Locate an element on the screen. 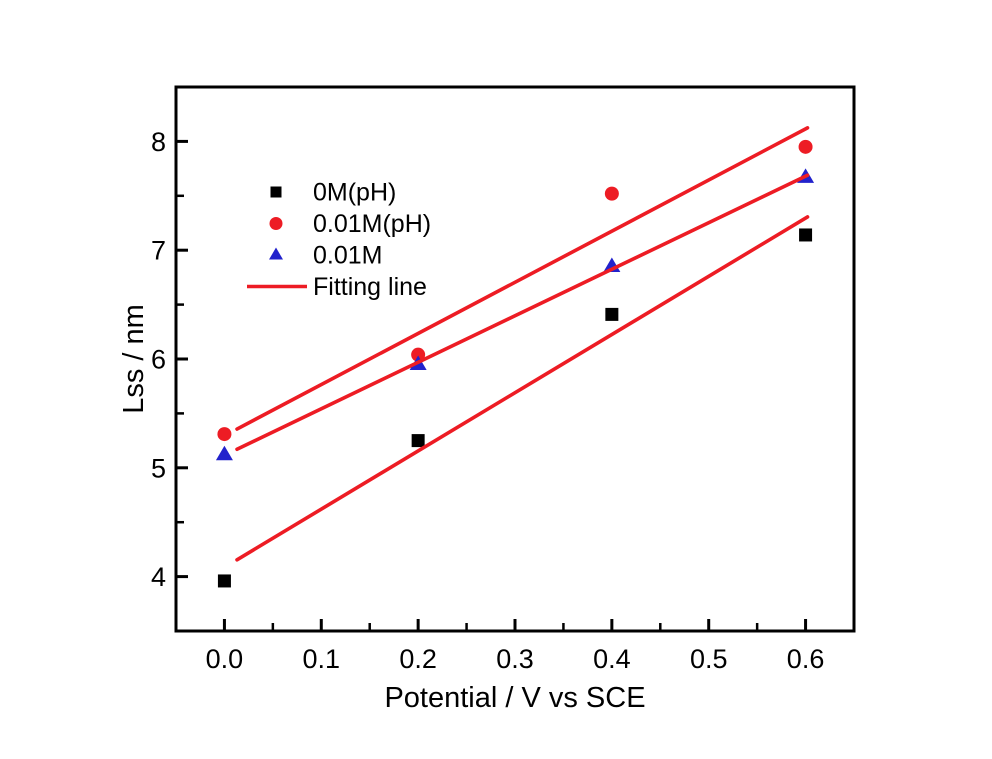 The width and height of the screenshot is (992, 759). x-tick-label: 0.1 is located at coordinates (322, 659).